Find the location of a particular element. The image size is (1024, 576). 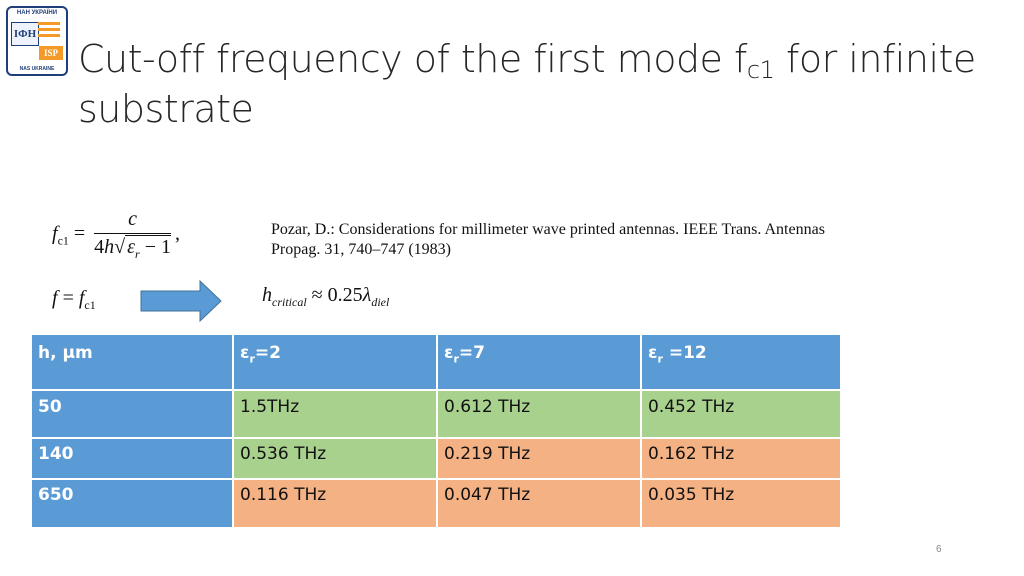

table-cell: 0.035 THz is located at coordinates (741, 503).